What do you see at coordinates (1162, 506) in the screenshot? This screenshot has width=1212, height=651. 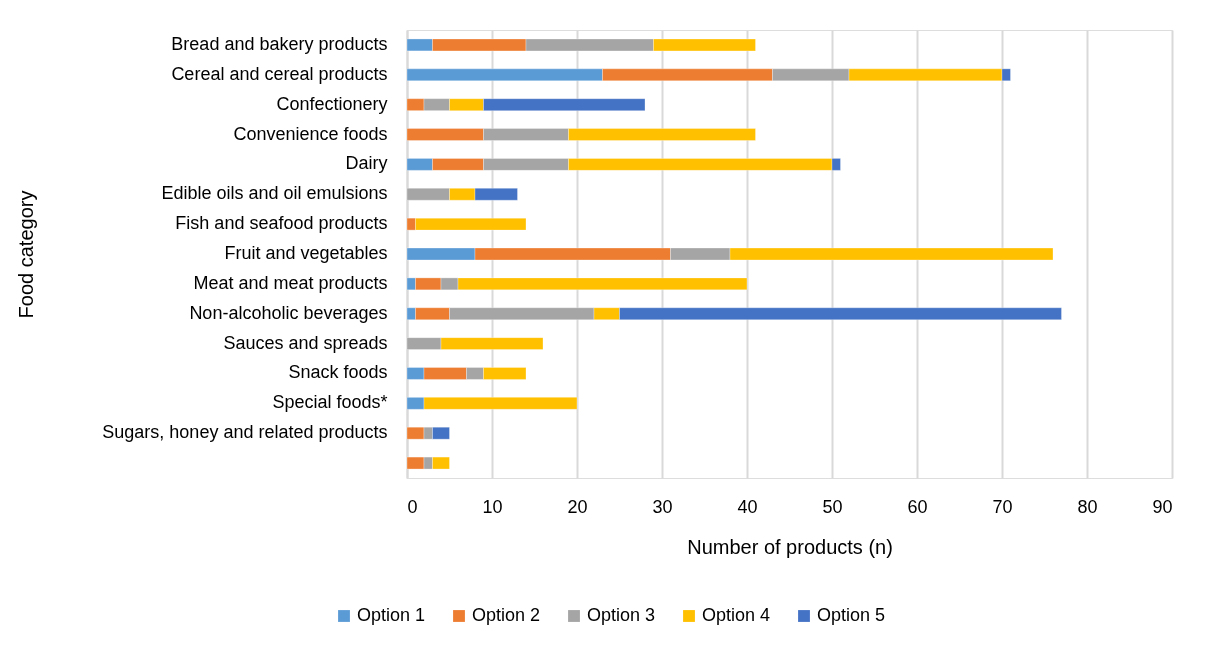 I see `x-tick-label: 90` at bounding box center [1162, 506].